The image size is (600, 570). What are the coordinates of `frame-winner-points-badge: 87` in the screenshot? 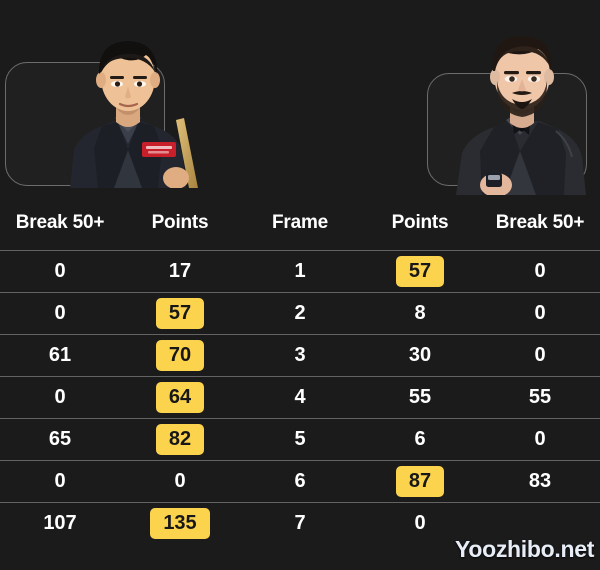 It's located at (420, 481).